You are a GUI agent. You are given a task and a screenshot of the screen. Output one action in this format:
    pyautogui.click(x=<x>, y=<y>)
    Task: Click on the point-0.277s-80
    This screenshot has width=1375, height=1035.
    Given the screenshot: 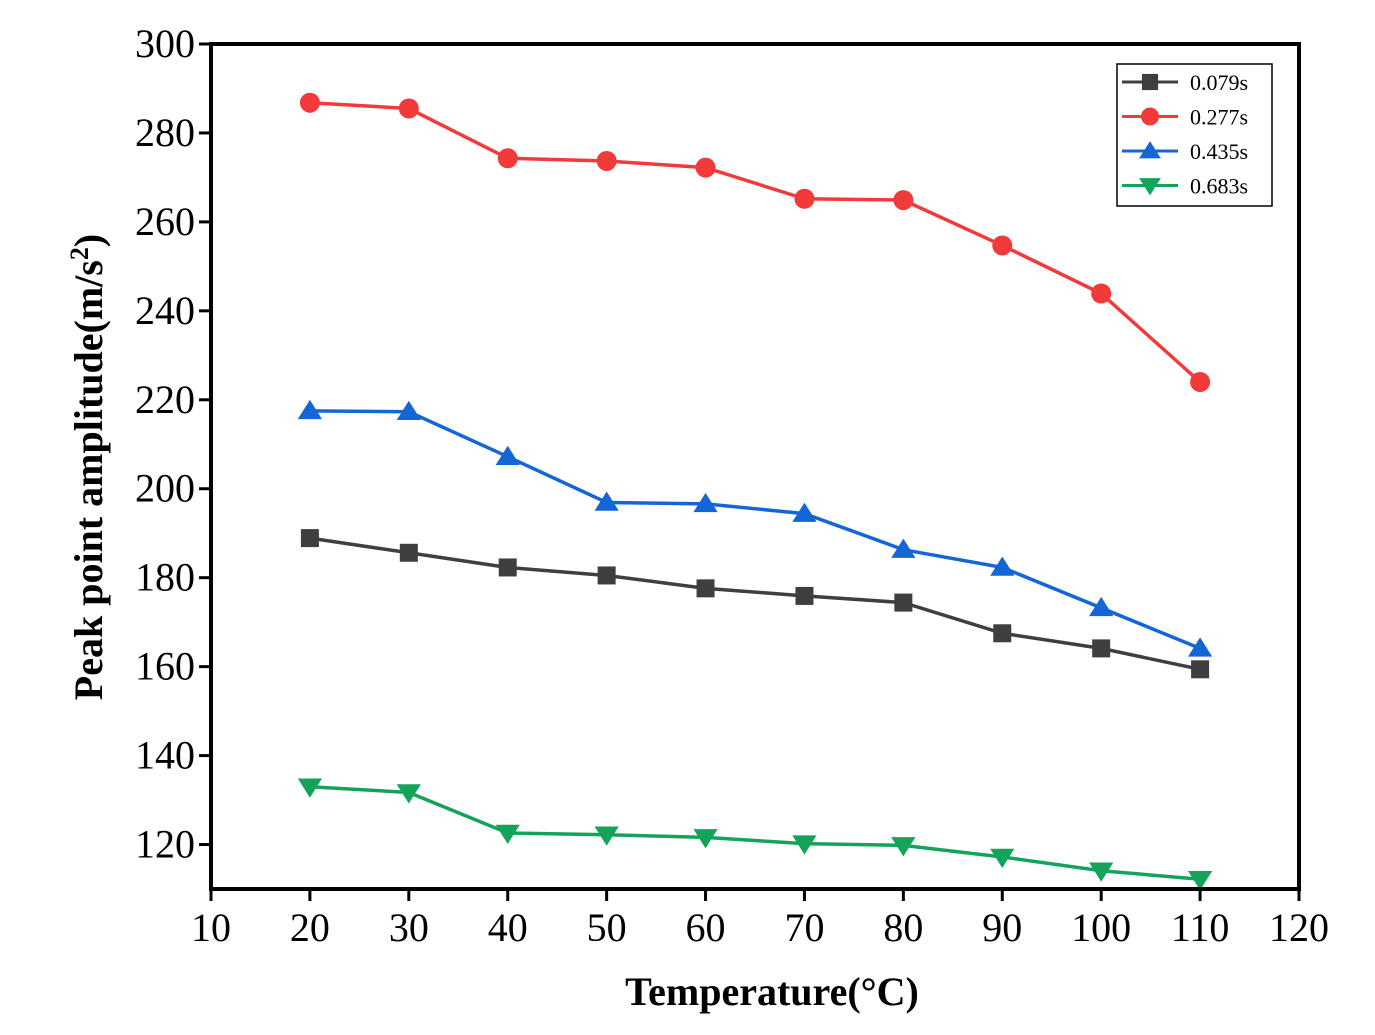 What is the action you would take?
    pyautogui.click(x=903, y=200)
    